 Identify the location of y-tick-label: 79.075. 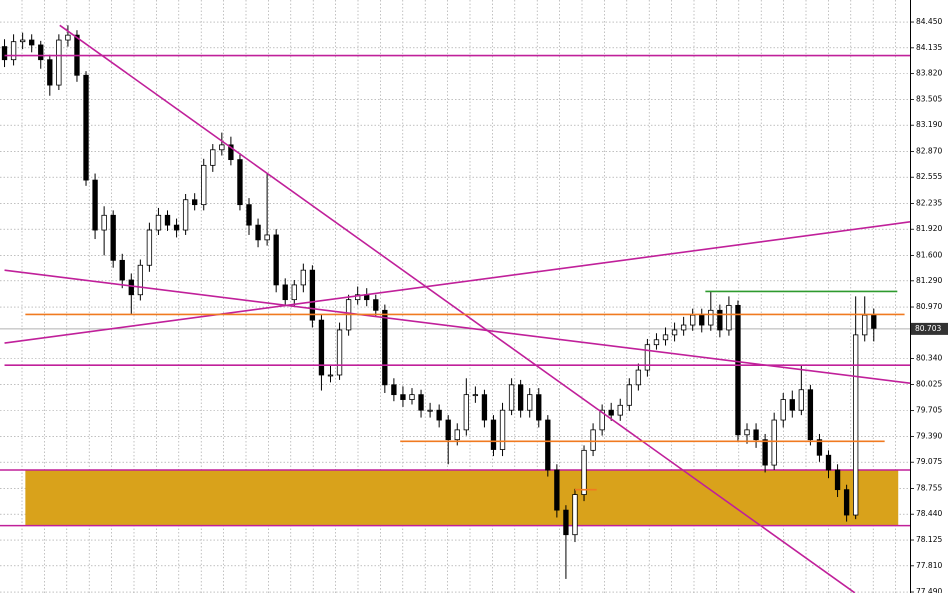
(929, 461).